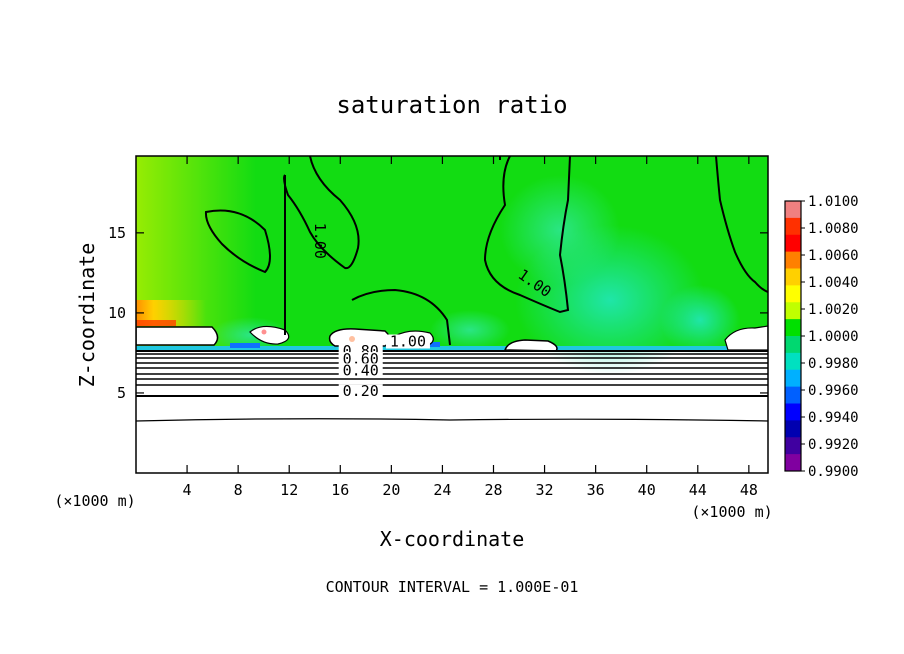  I want to click on x-tick-label: 16, so click(340, 490).